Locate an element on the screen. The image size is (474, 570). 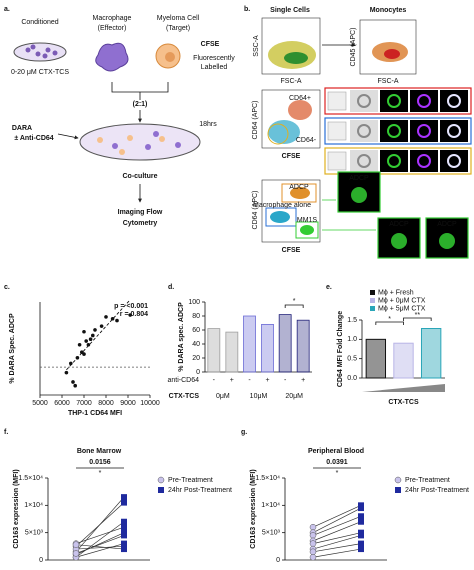
axis-label: CFSE is located at coordinates (291, 250).